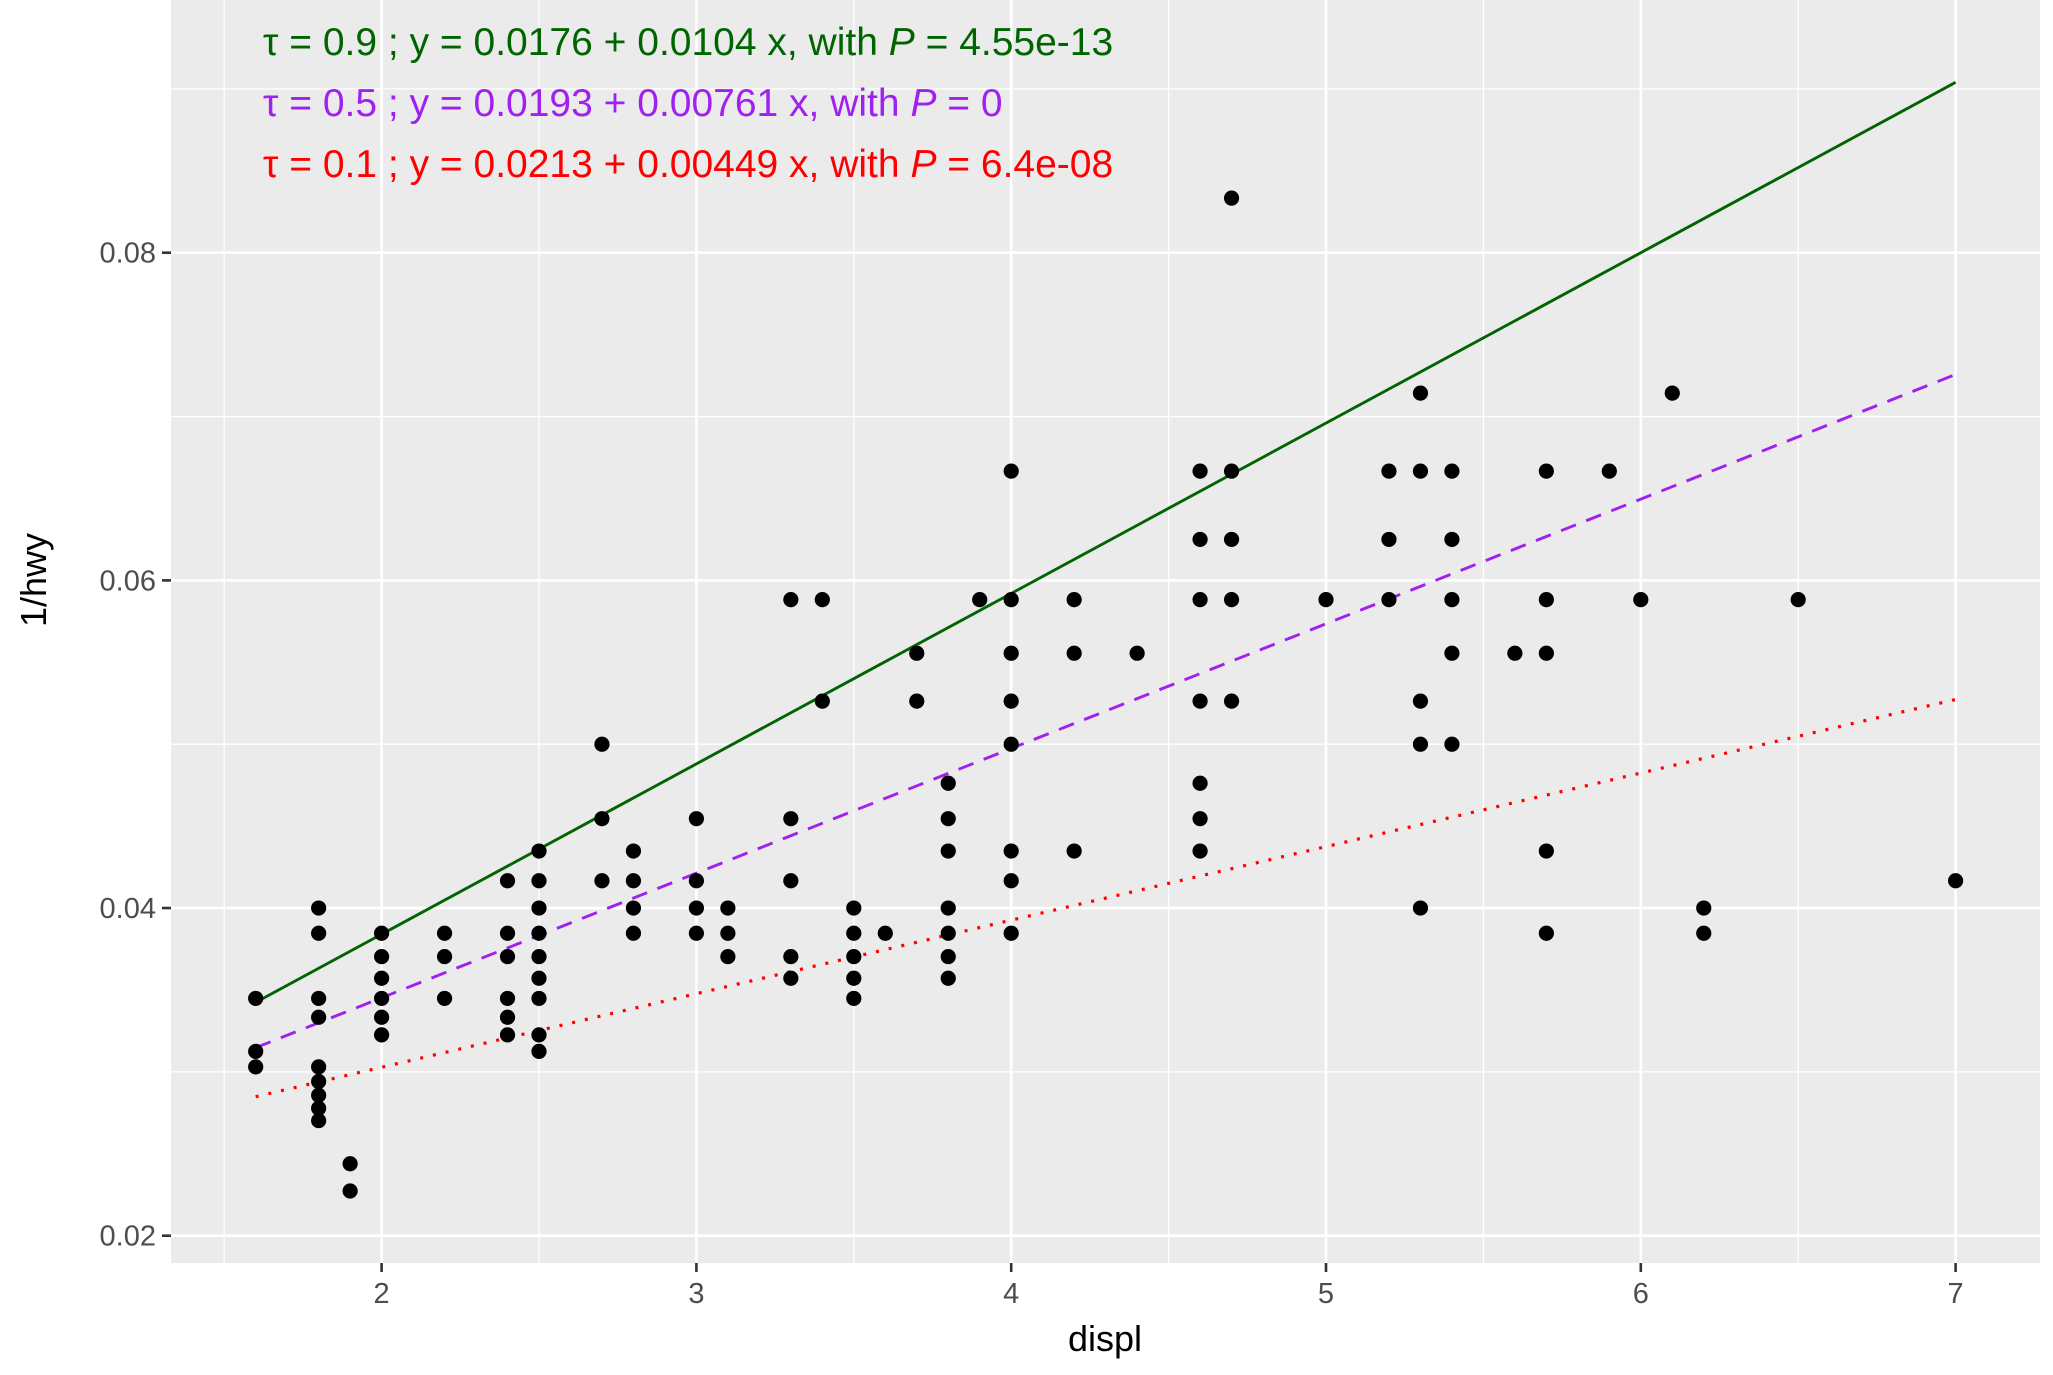 Image resolution: width=2053 pixels, height=1375 pixels. Describe the element at coordinates (382, 1294) in the screenshot. I see `x-tick-label: 2` at that location.